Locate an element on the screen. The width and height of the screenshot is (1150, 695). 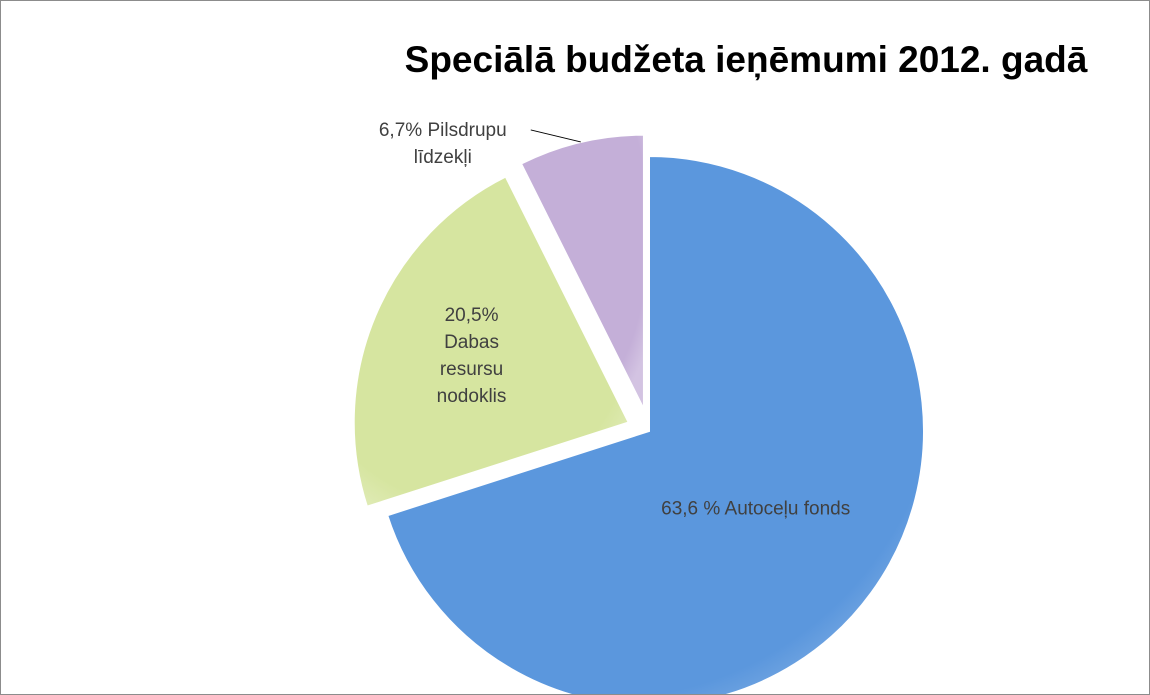
data-label: 6,7% Pilsdrupu līdzekļi is located at coordinates (443, 144).